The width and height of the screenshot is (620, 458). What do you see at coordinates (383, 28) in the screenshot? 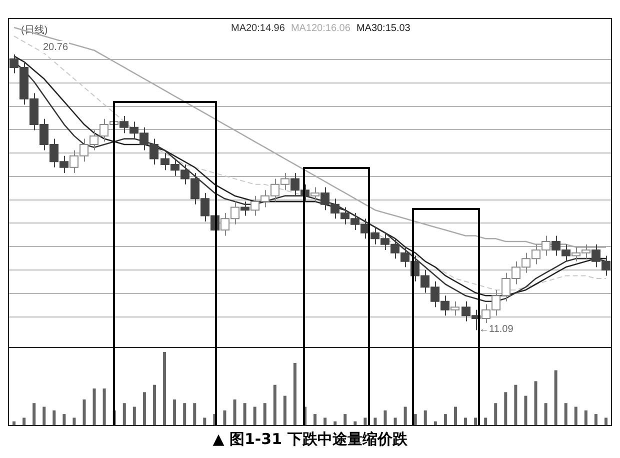
I see `text: MA30:15.03` at bounding box center [383, 28].